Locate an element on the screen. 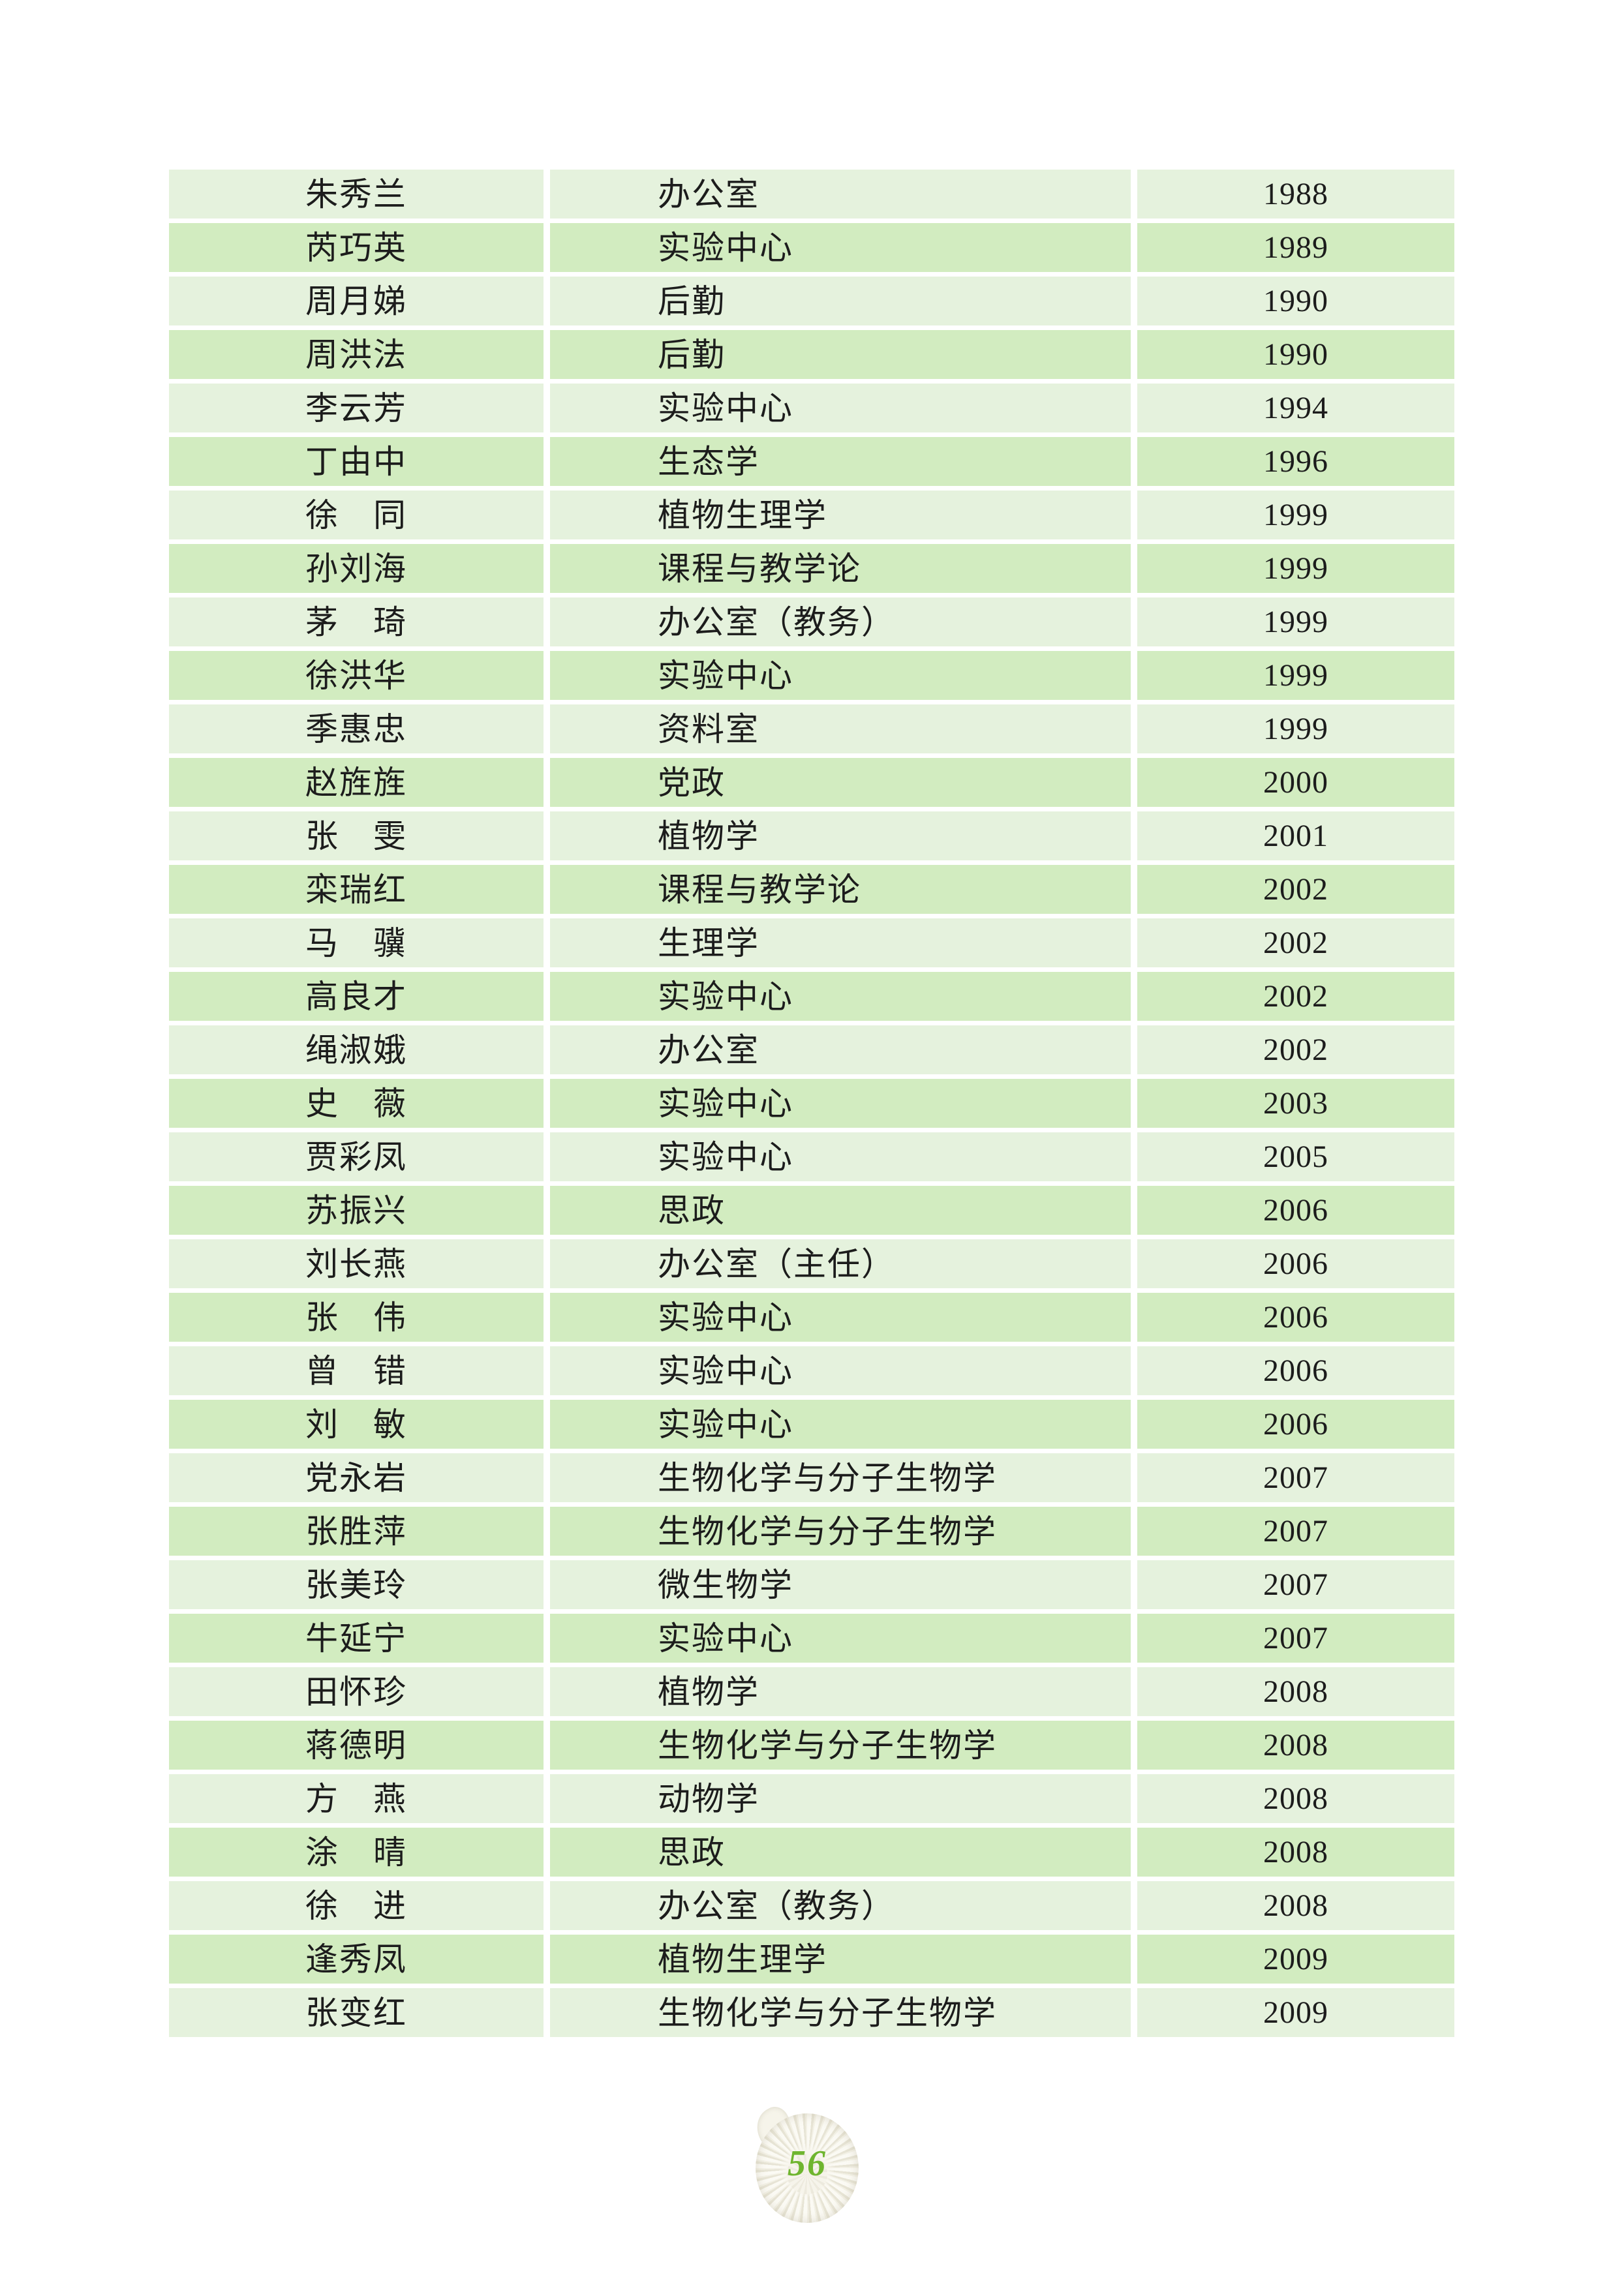  table-row: 涂 晴 思政 2008 is located at coordinates (812, 1852).